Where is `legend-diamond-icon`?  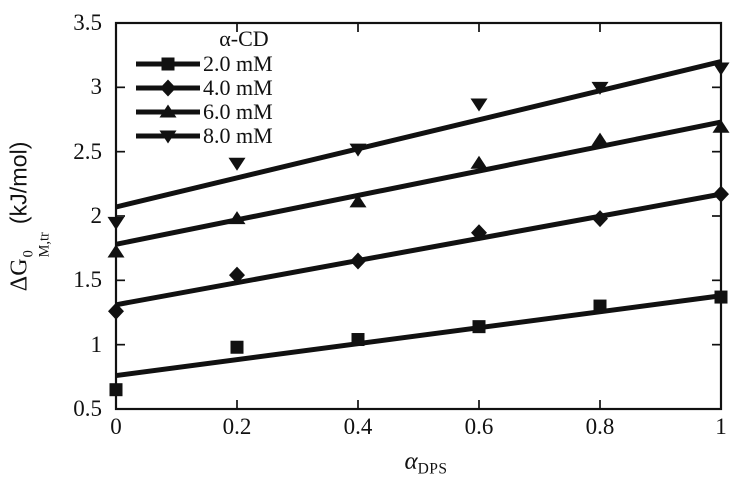
legend-diamond-icon is located at coordinates (168, 88).